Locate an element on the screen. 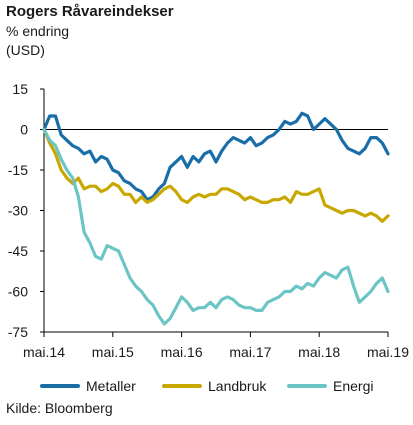 The width and height of the screenshot is (413, 425). x-axis: mai.14 mai.15 mai.16 mai.17 mai.18 mai.19 is located at coordinates (216, 345).